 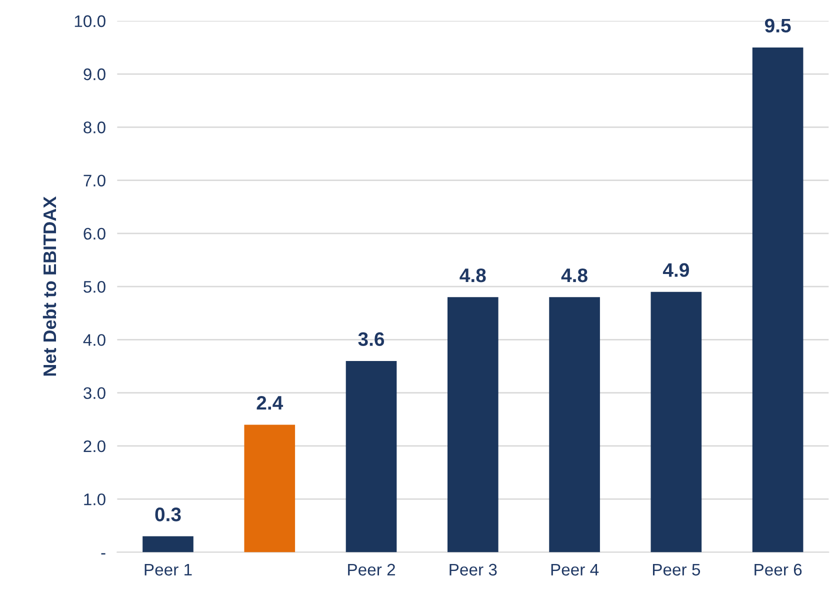 I want to click on y-tick-label: 9.0, so click(x=95, y=74).